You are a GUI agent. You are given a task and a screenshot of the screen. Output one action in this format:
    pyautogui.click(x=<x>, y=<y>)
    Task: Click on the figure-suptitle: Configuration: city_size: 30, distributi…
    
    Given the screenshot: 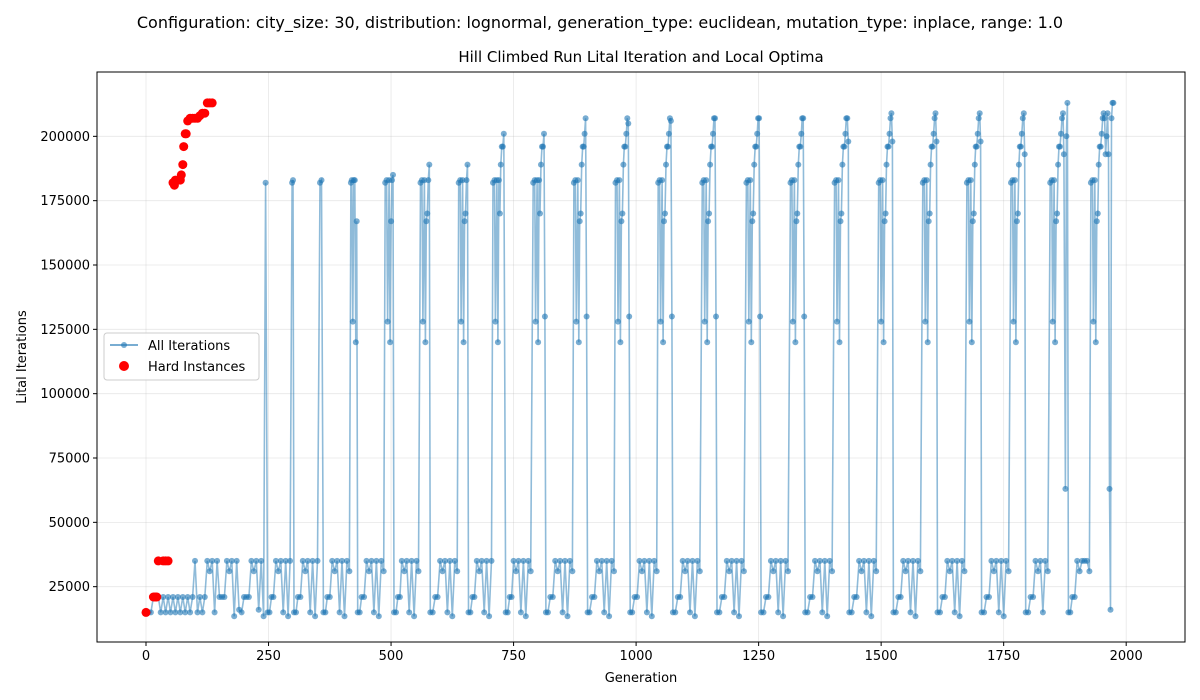 What is the action you would take?
    pyautogui.click(x=600, y=23)
    